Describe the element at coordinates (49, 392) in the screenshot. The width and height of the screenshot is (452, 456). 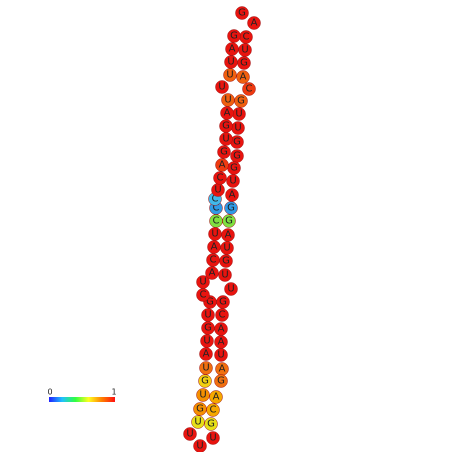
I see `colorbar-min: 0` at that location.